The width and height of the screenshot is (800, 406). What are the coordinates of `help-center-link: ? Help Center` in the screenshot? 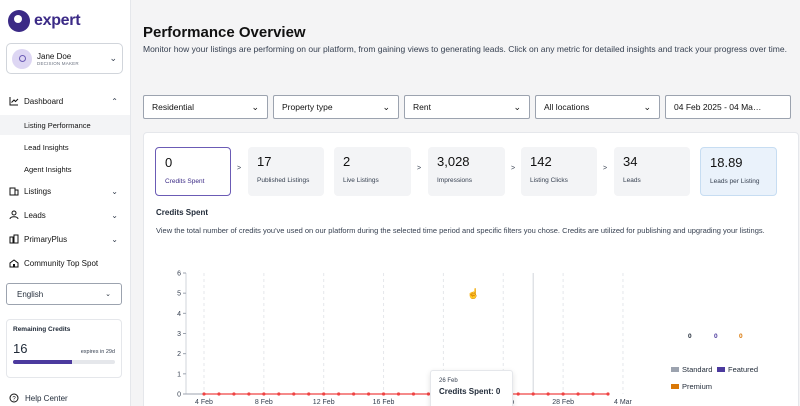 It's located at (38, 398).